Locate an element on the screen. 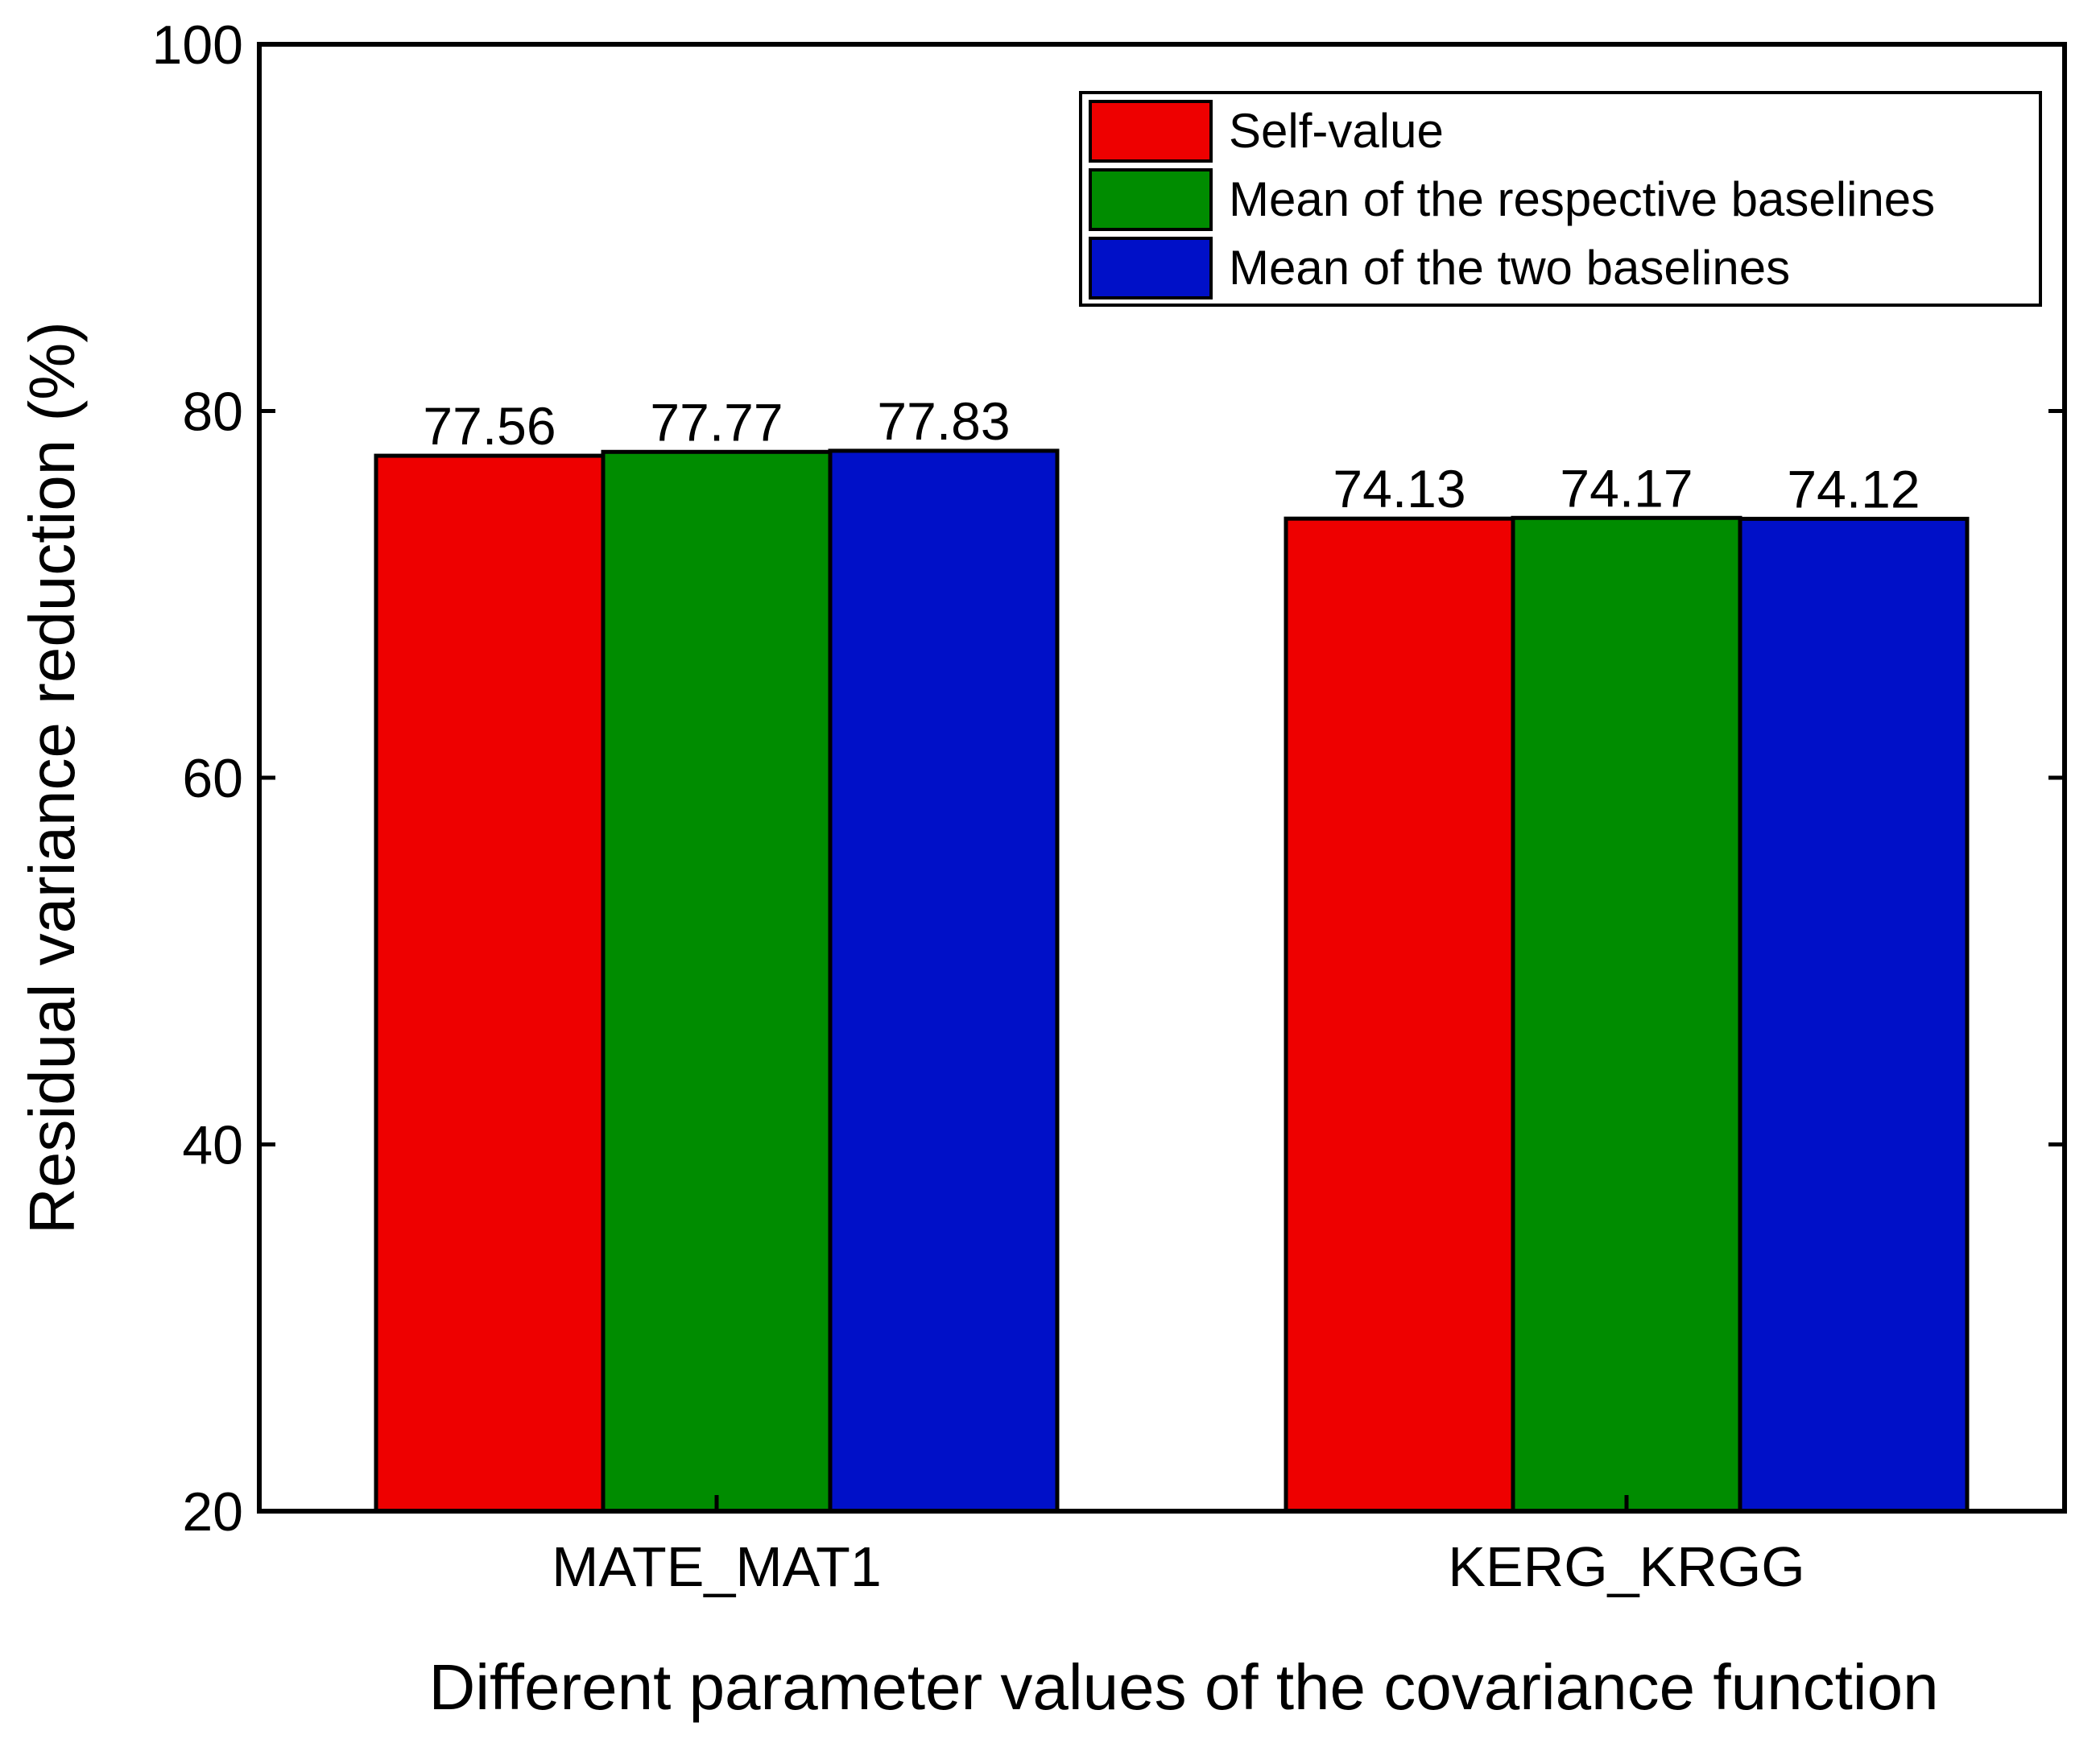 The image size is (2100, 1739). x-tick-label-0: MATE_MAT1 is located at coordinates (717, 1566).